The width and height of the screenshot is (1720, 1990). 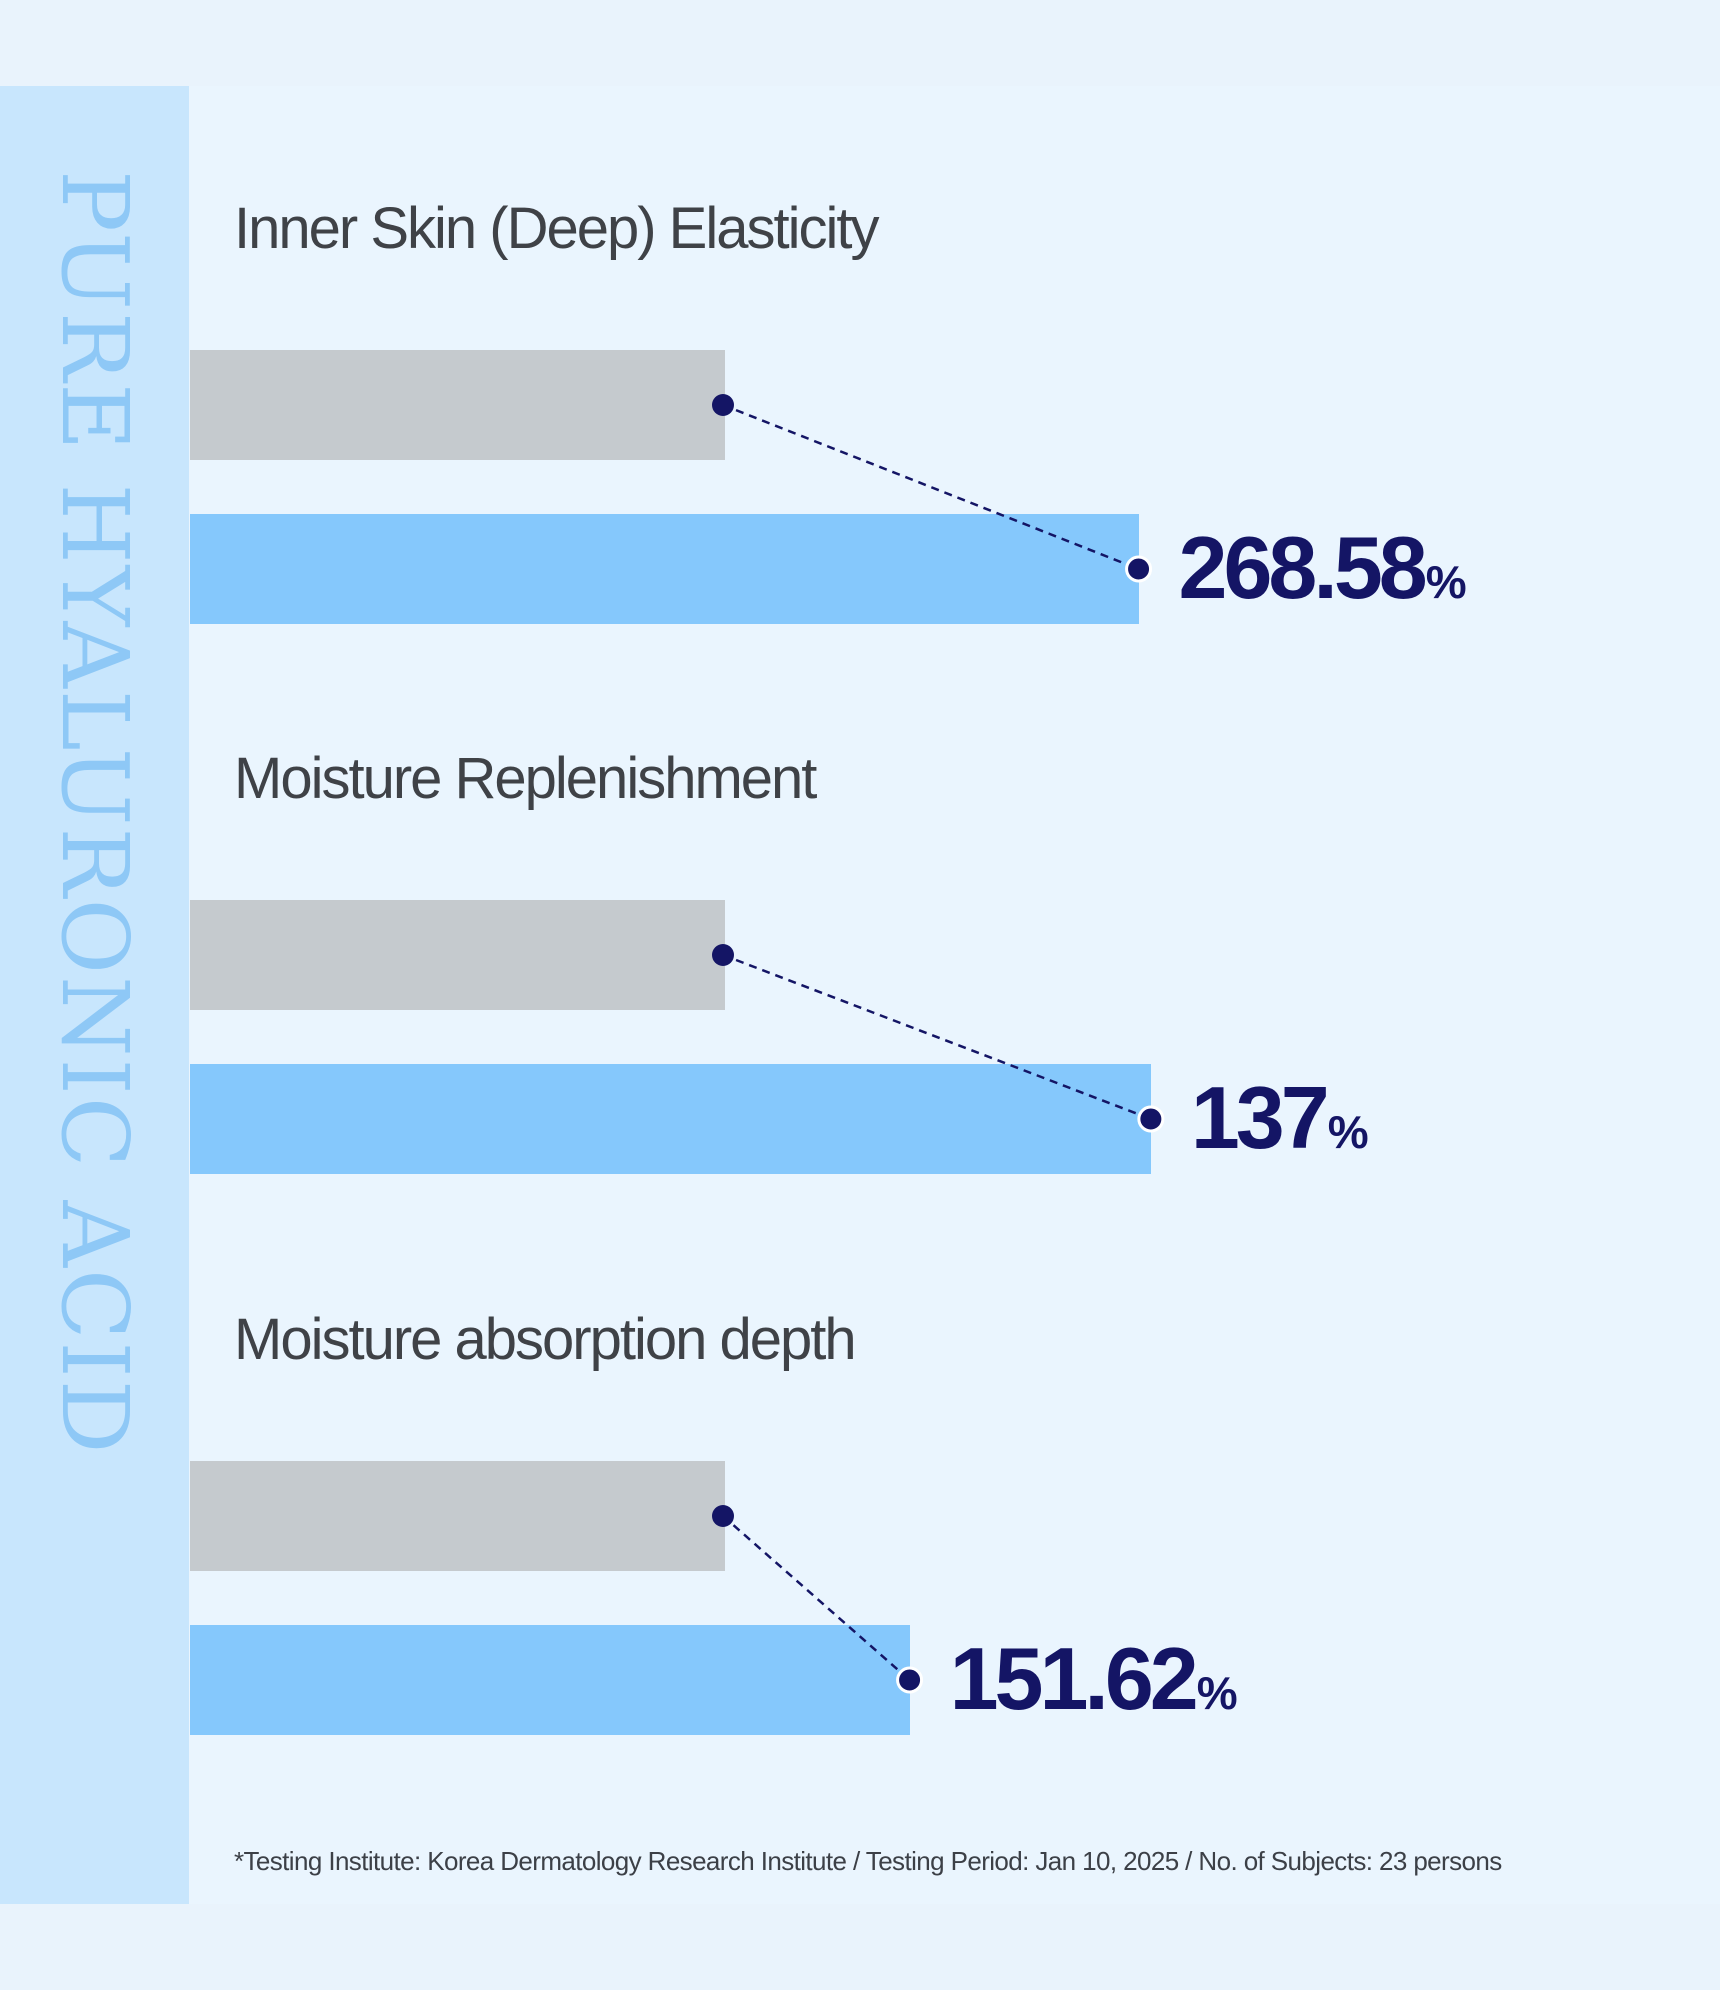 What do you see at coordinates (1260, 1117) in the screenshot?
I see `percent-value: 137` at bounding box center [1260, 1117].